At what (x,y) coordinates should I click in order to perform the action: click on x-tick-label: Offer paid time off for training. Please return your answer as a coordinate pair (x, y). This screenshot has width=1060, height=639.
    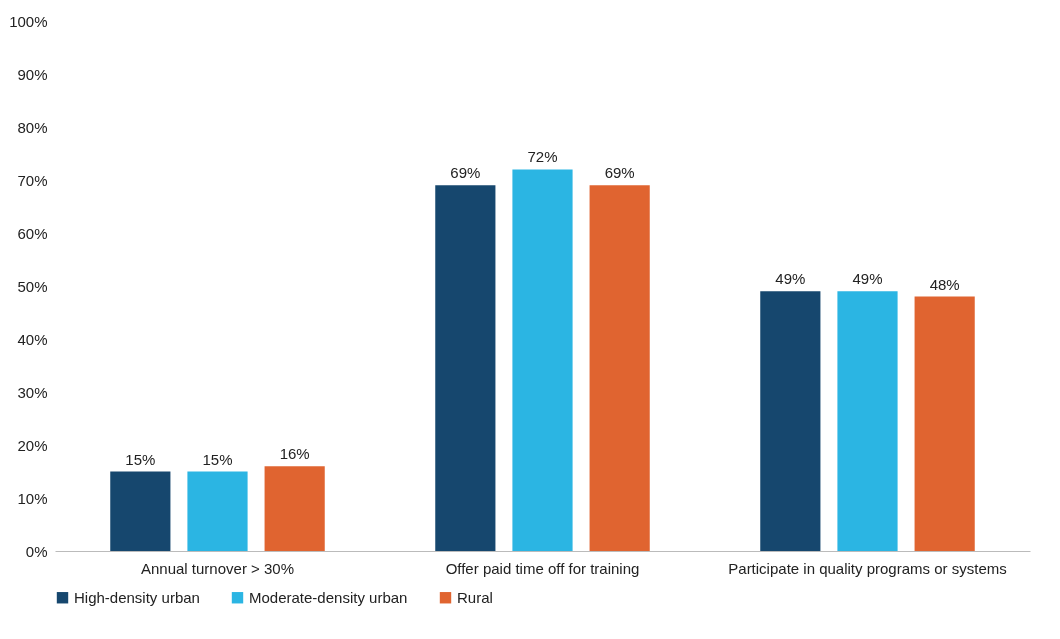
    Looking at the image, I should click on (542, 568).